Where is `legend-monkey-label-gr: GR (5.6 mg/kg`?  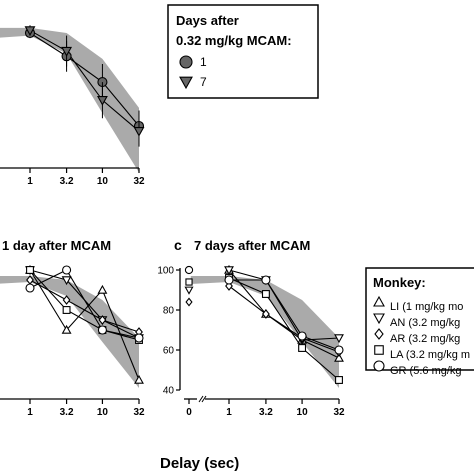
legend-monkey-label-gr: GR (5.6 mg/kg is located at coordinates (426, 371).